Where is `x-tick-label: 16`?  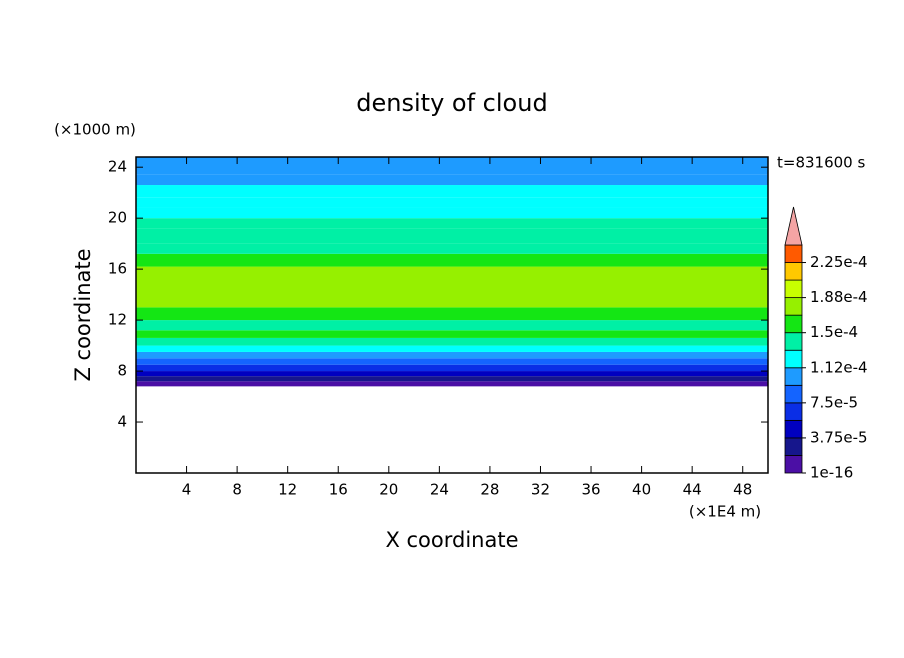
x-tick-label: 16 is located at coordinates (338, 490).